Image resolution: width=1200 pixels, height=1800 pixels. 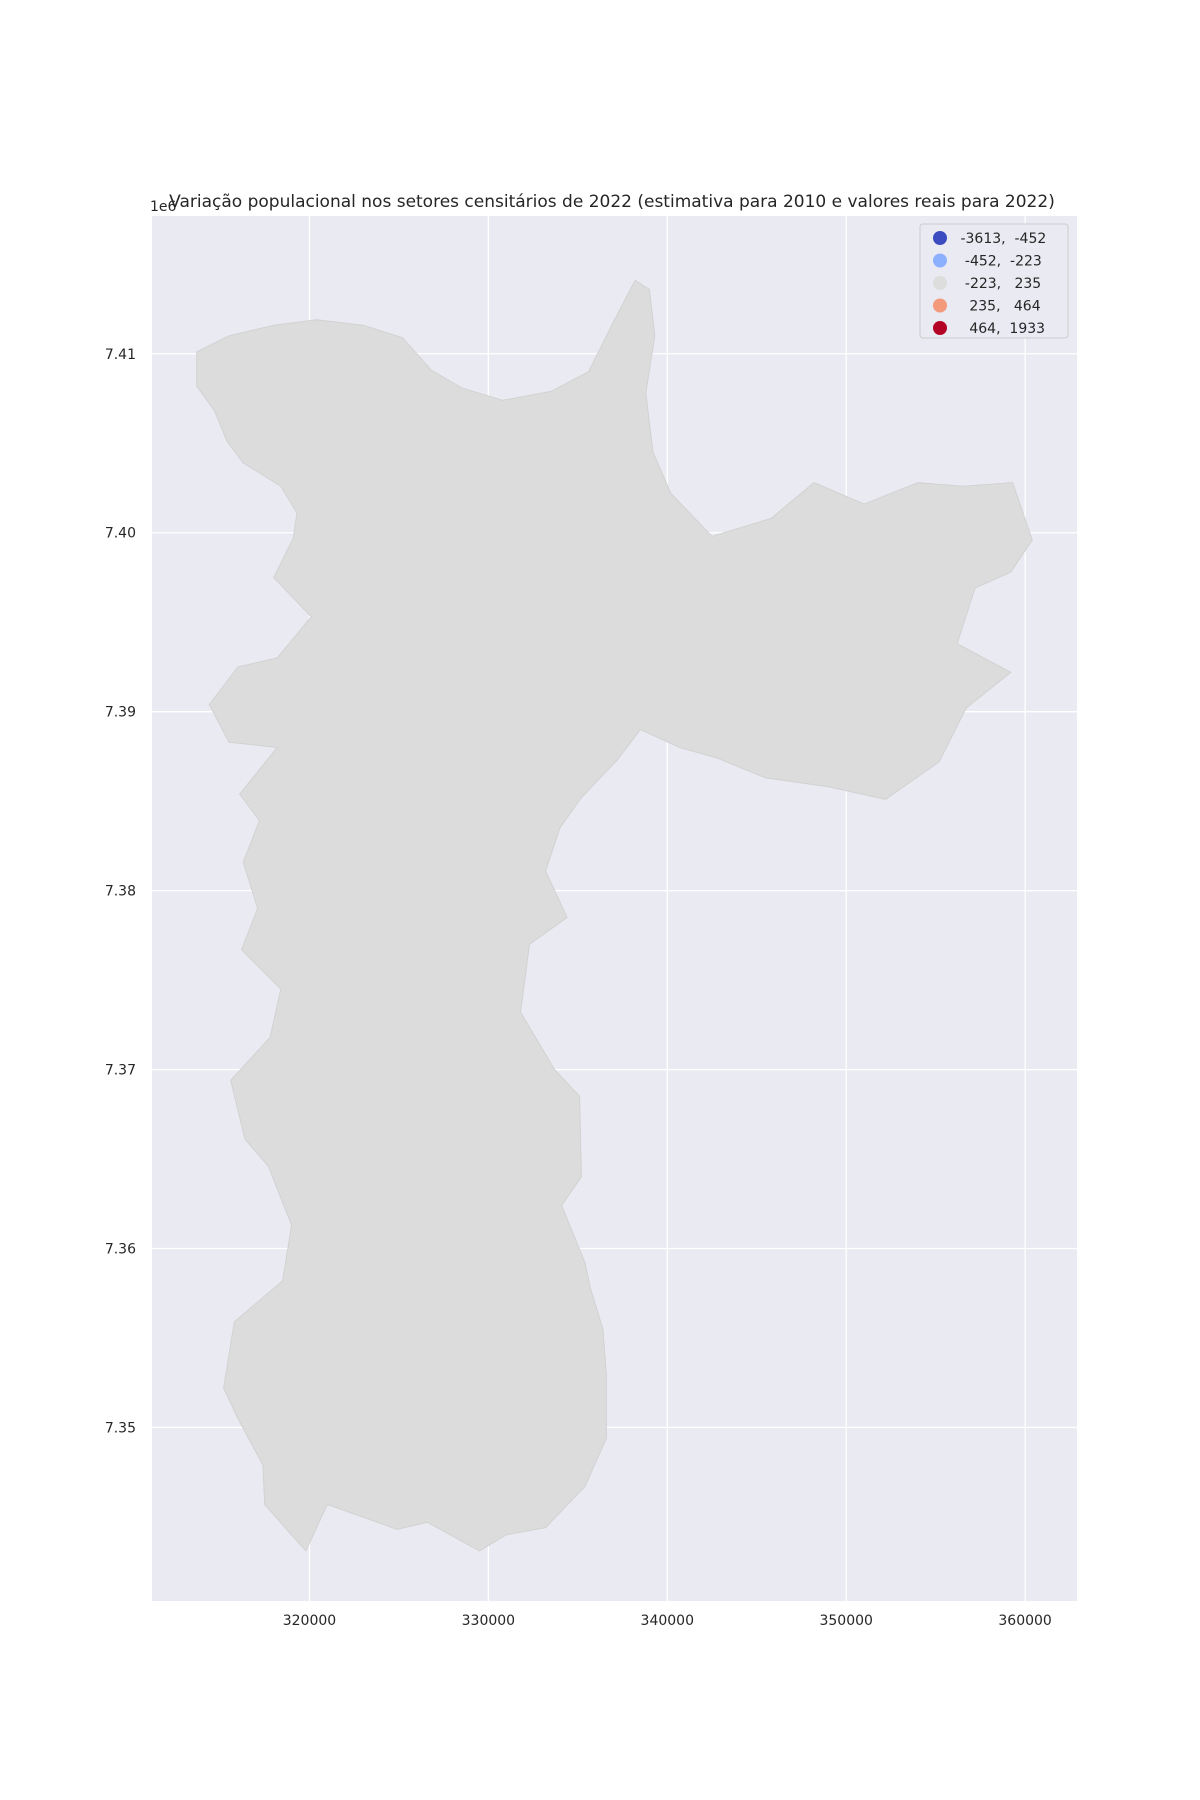 What do you see at coordinates (1001, 239) in the screenshot?
I see `legend-label: -3613, -452` at bounding box center [1001, 239].